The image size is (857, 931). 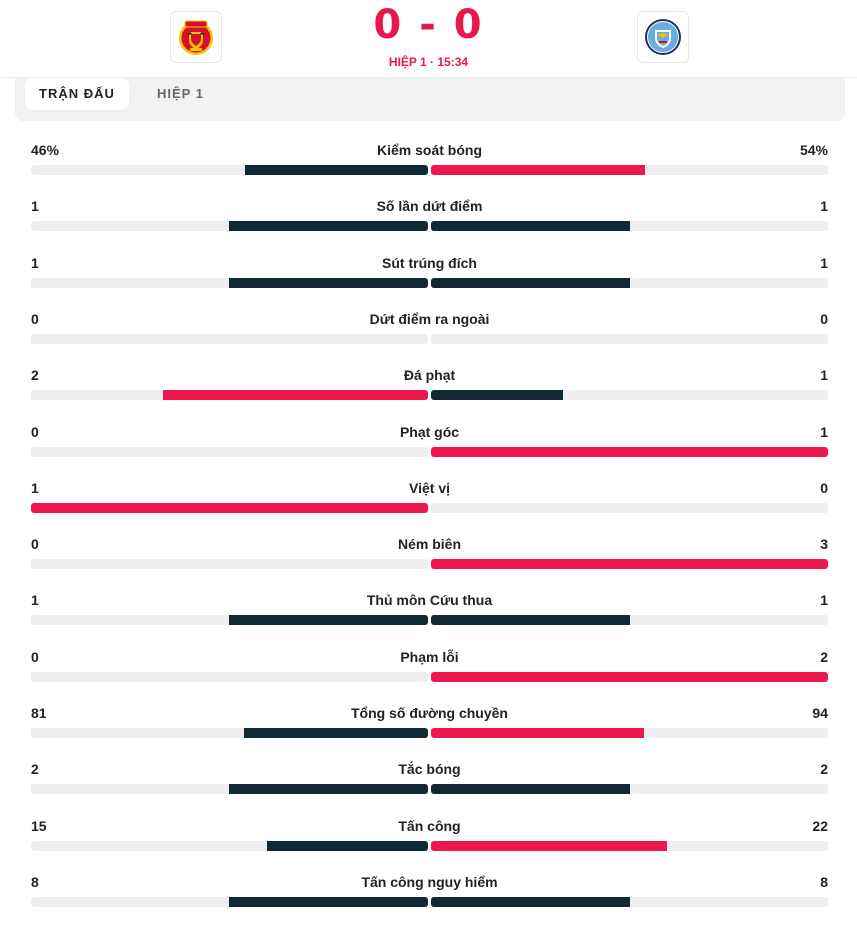 I want to click on stat-label: Tấn công, so click(x=429, y=826).